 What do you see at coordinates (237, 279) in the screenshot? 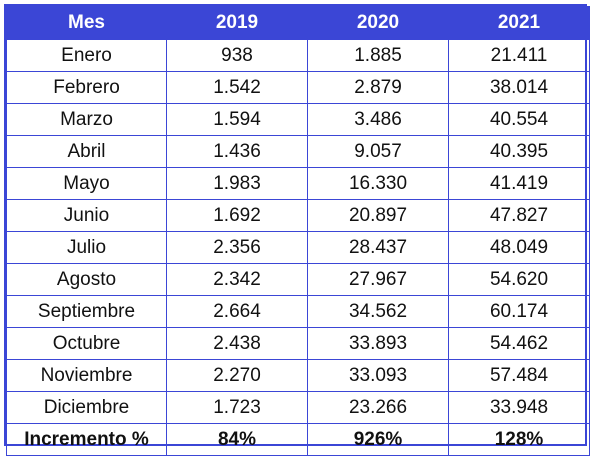
I see `cell-2019: 2.342` at bounding box center [237, 279].